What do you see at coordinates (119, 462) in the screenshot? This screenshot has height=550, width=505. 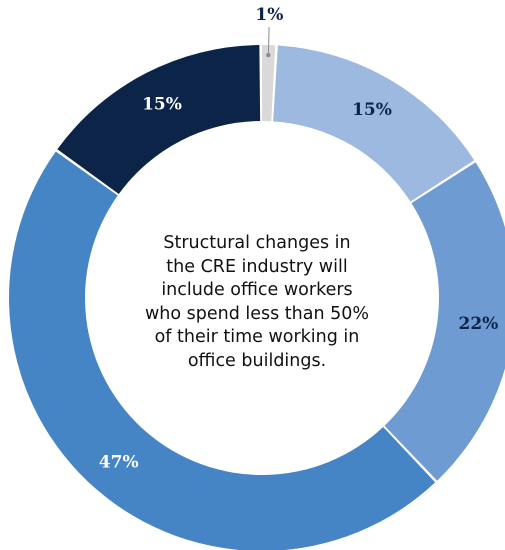 I see `slice-label: 47%` at bounding box center [119, 462].